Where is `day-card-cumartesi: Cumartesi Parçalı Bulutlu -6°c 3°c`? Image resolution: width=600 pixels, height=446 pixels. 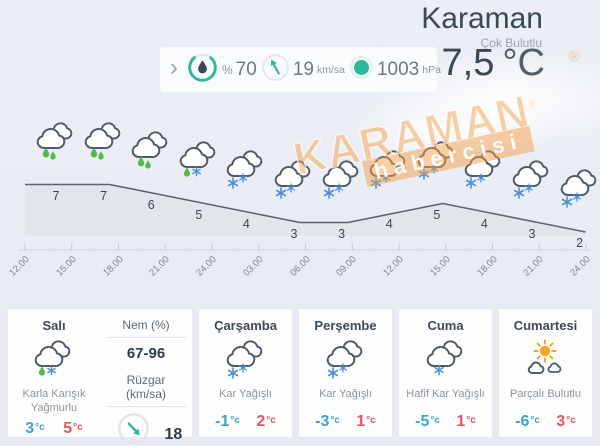
day-card-cumartesi: Cumartesi Parçalı Bulutlu -6°c 3°c is located at coordinates (545, 373).